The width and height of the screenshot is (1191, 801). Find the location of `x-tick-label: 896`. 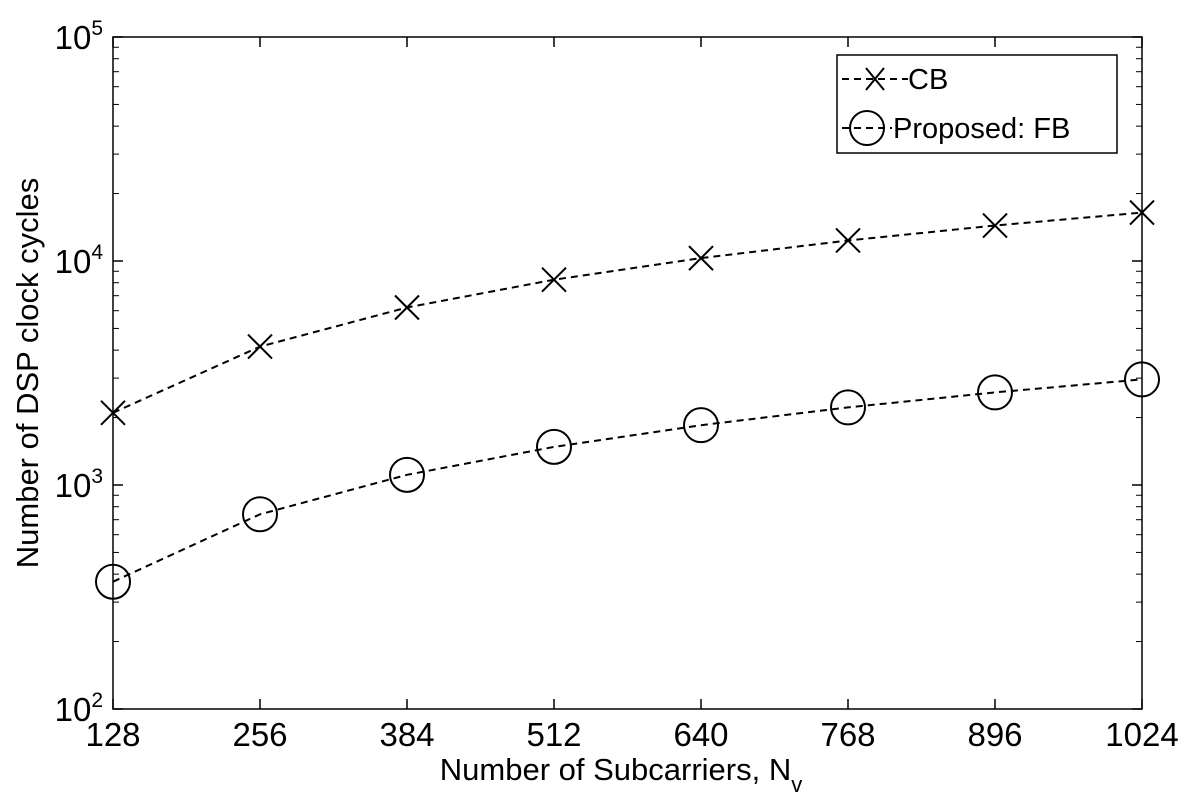

x-tick-label: 896 is located at coordinates (994, 734).